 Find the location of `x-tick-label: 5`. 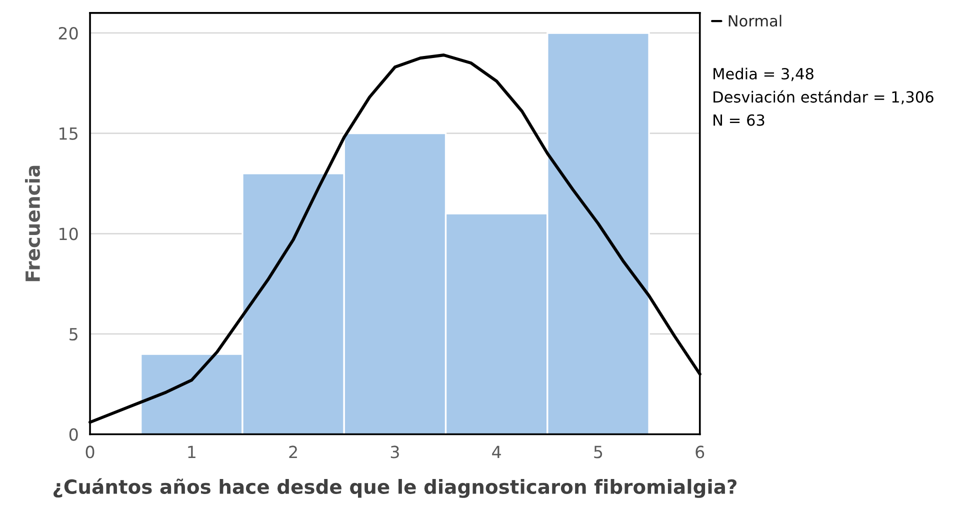

x-tick-label: 5 is located at coordinates (598, 452).